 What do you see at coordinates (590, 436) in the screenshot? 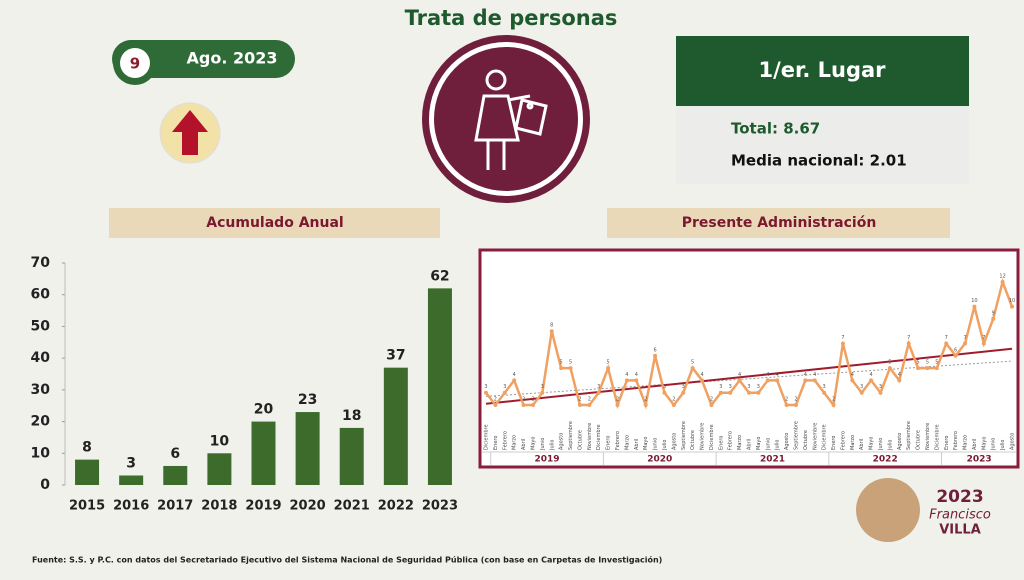
I see `x-tick-label: Noviembre` at bounding box center [590, 436].